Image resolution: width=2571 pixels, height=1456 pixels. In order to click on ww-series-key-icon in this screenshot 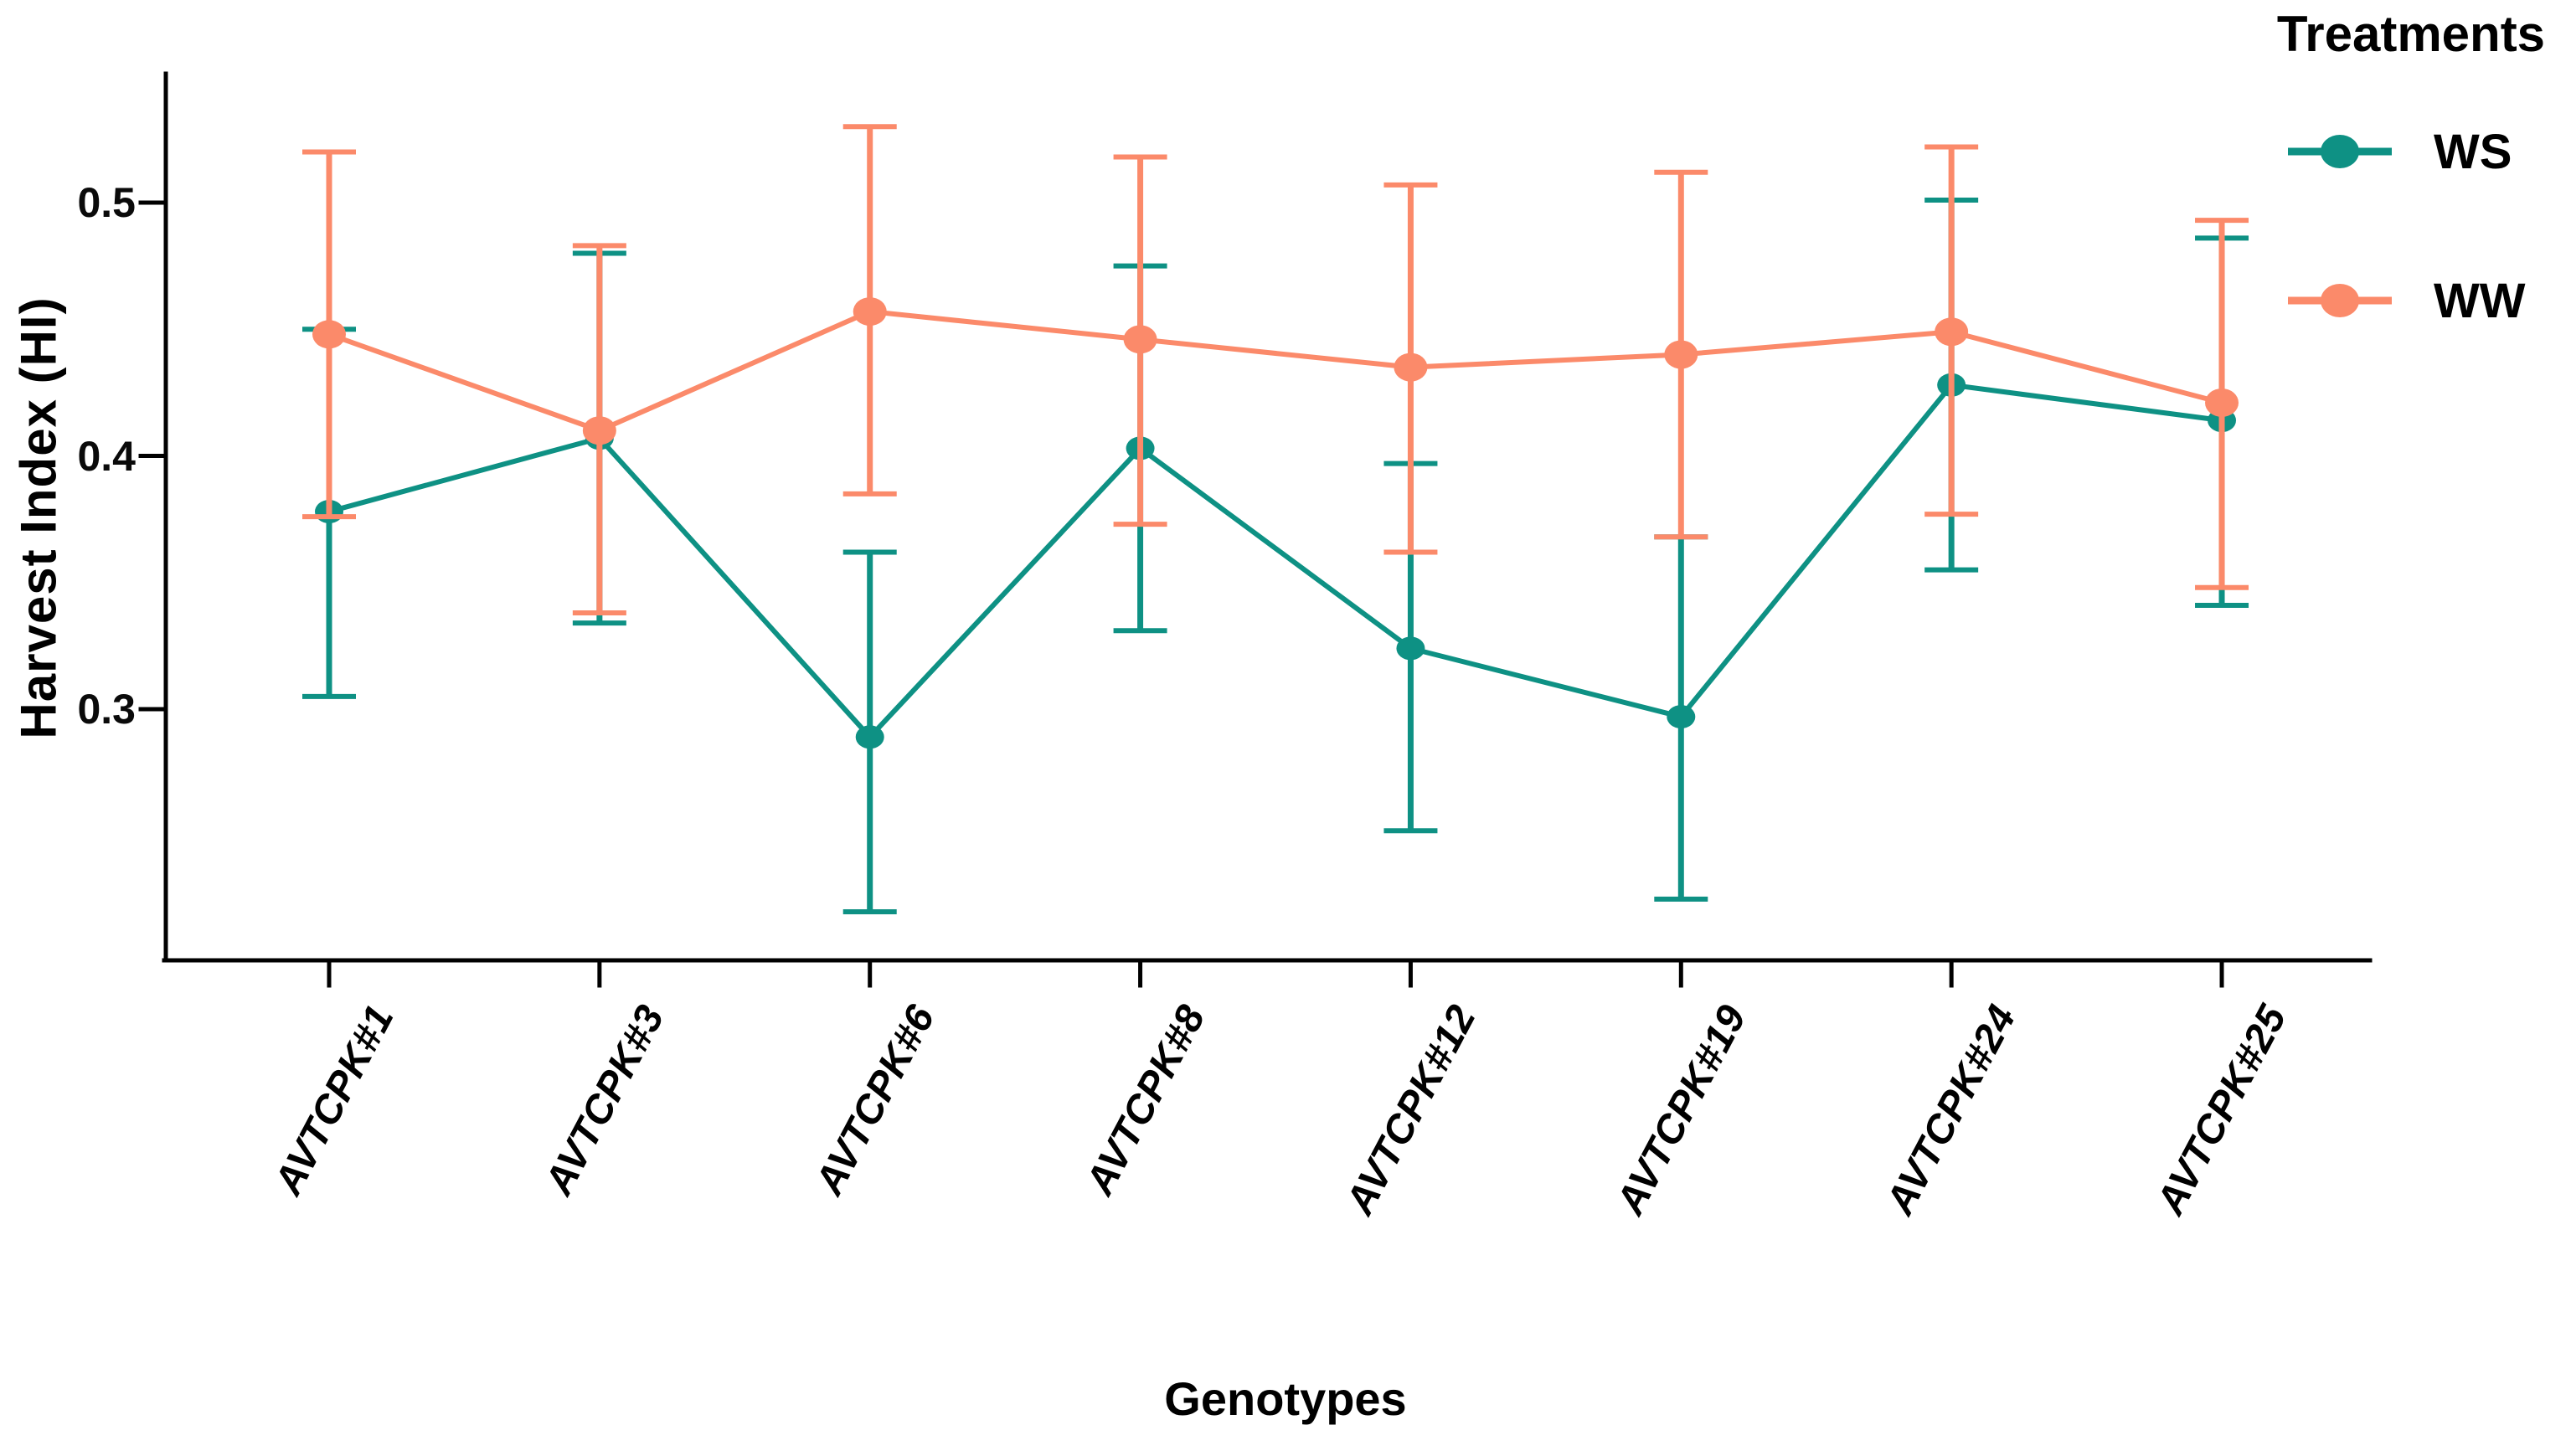, I will do `click(2340, 300)`.